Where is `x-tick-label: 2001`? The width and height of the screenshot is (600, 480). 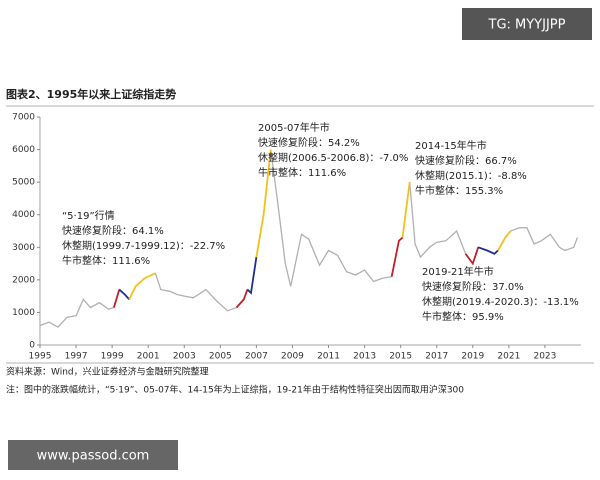
x-tick-label: 2001 is located at coordinates (148, 357).